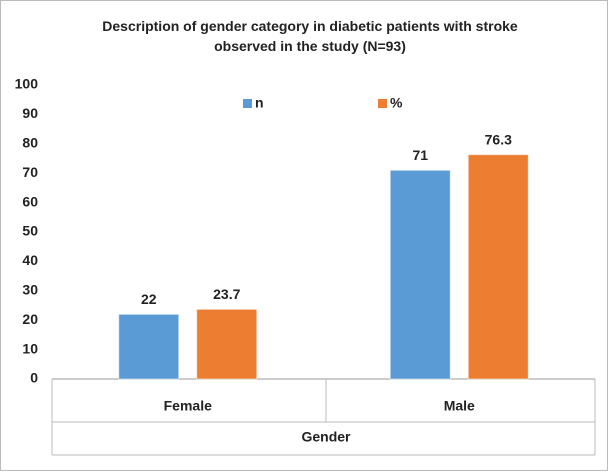 Image resolution: width=609 pixels, height=472 pixels. Describe the element at coordinates (30, 113) in the screenshot. I see `y-tick-label: 90` at that location.